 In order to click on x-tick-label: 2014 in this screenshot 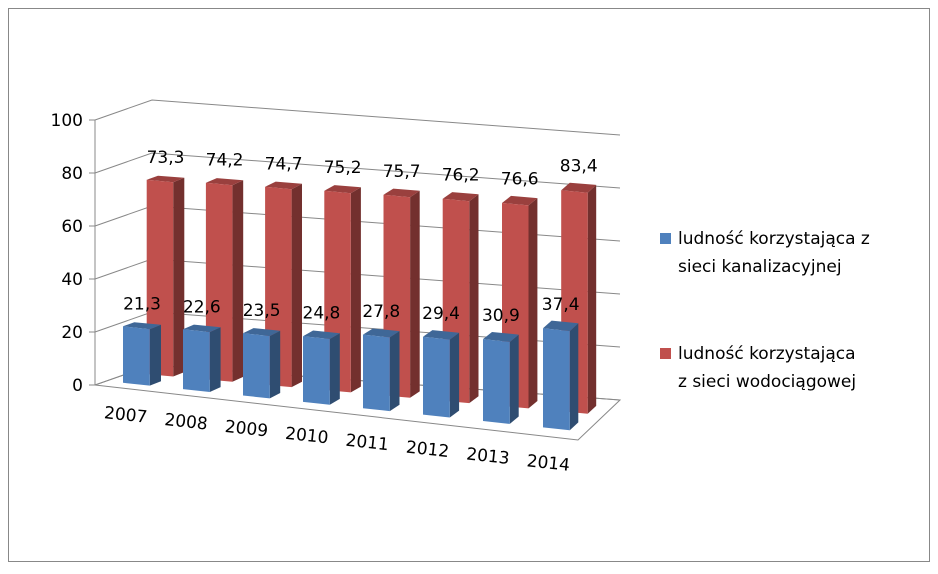, I will do `click(548, 463)`.